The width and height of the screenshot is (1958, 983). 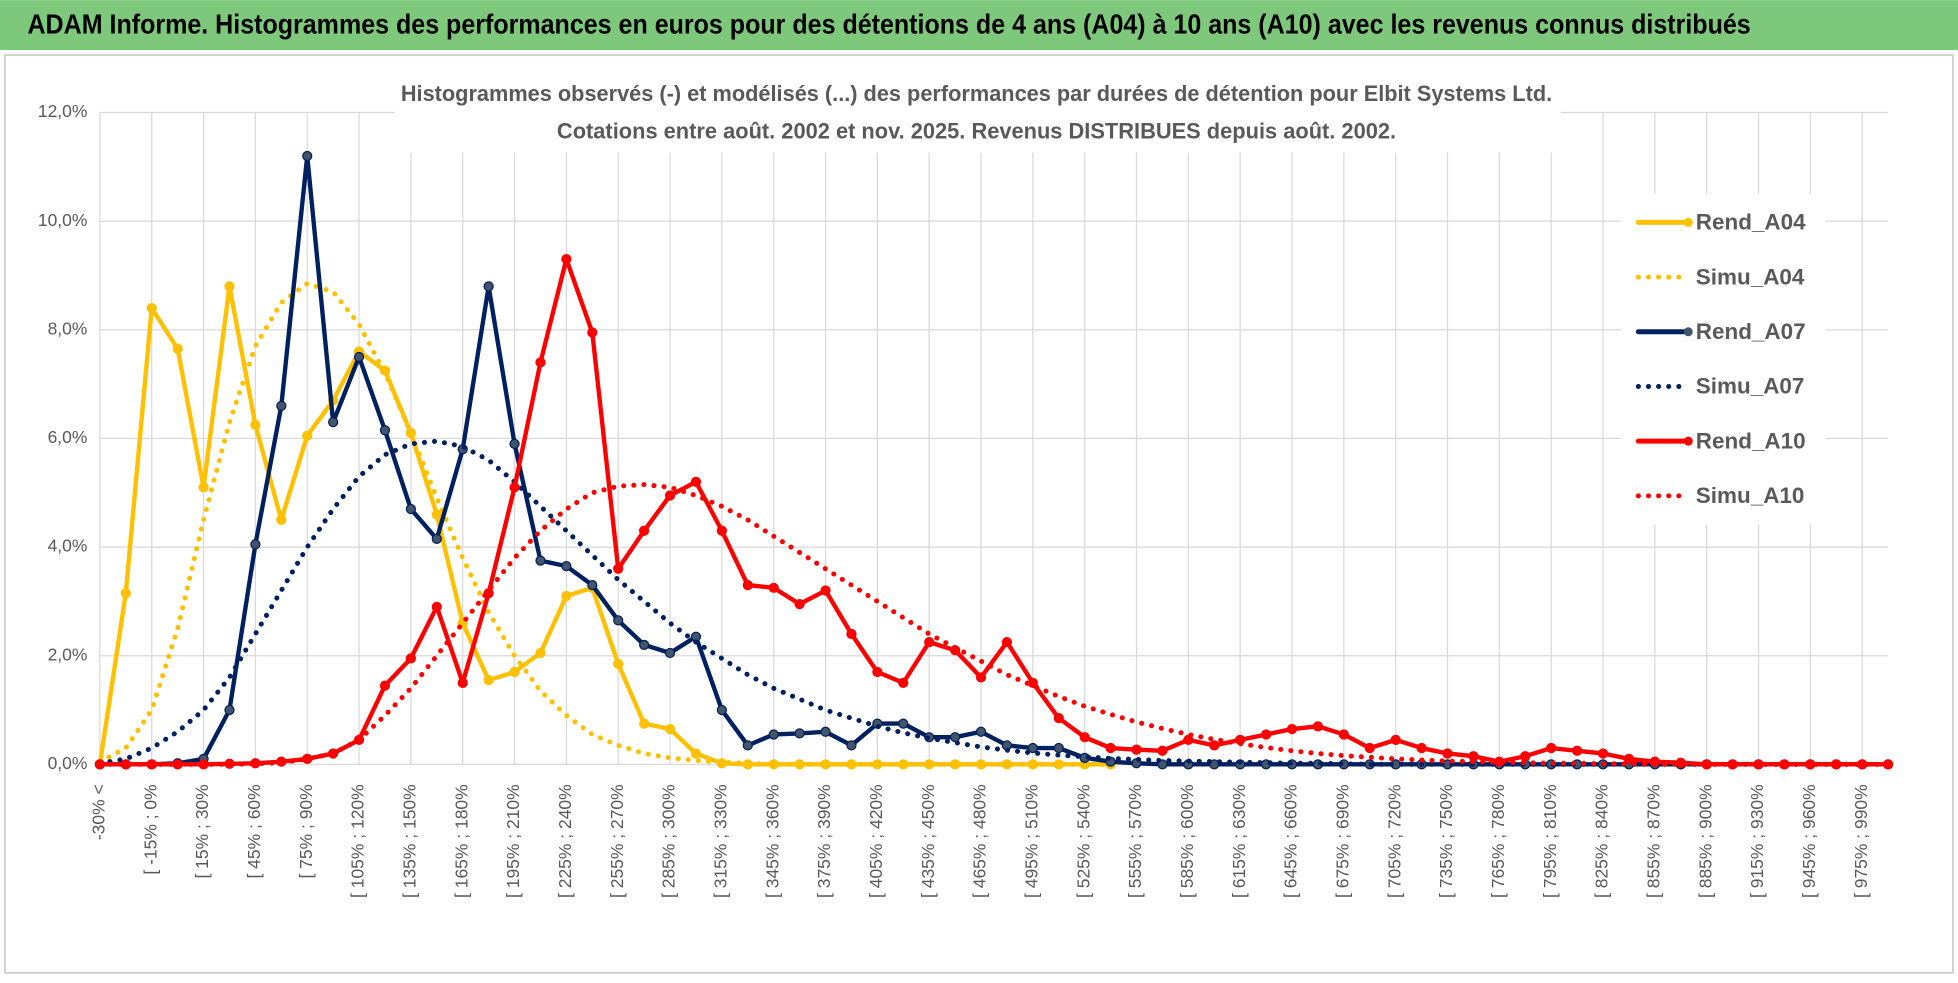 What do you see at coordinates (1757, 841) in the screenshot?
I see `x-tick-label: [ 915% ; 930%` at bounding box center [1757, 841].